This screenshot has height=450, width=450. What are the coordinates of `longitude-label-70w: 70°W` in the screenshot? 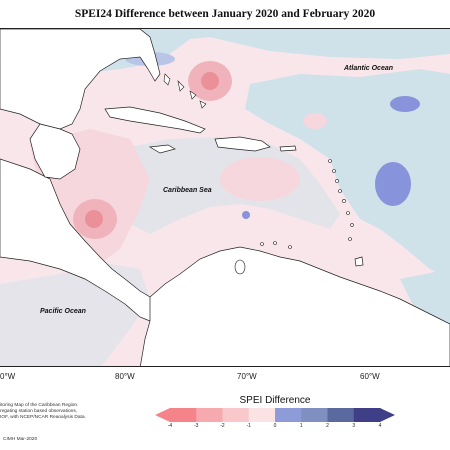 It's located at (247, 376).